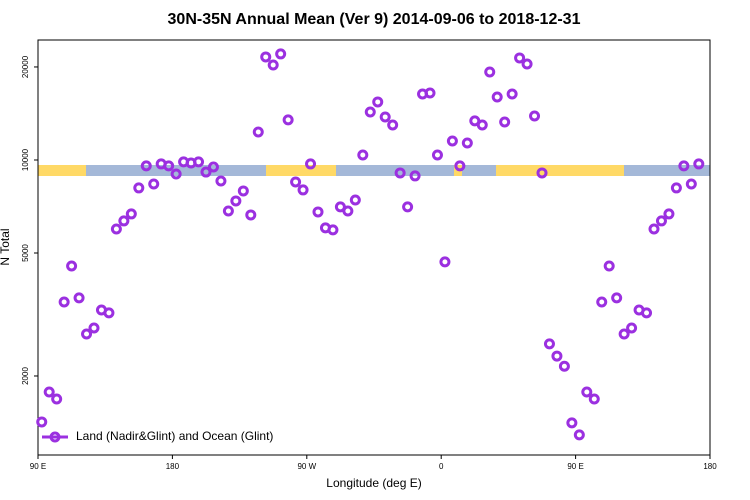 The height and width of the screenshot is (500, 750). What do you see at coordinates (6, 246) in the screenshot?
I see `y-axis-label: N Total` at bounding box center [6, 246].